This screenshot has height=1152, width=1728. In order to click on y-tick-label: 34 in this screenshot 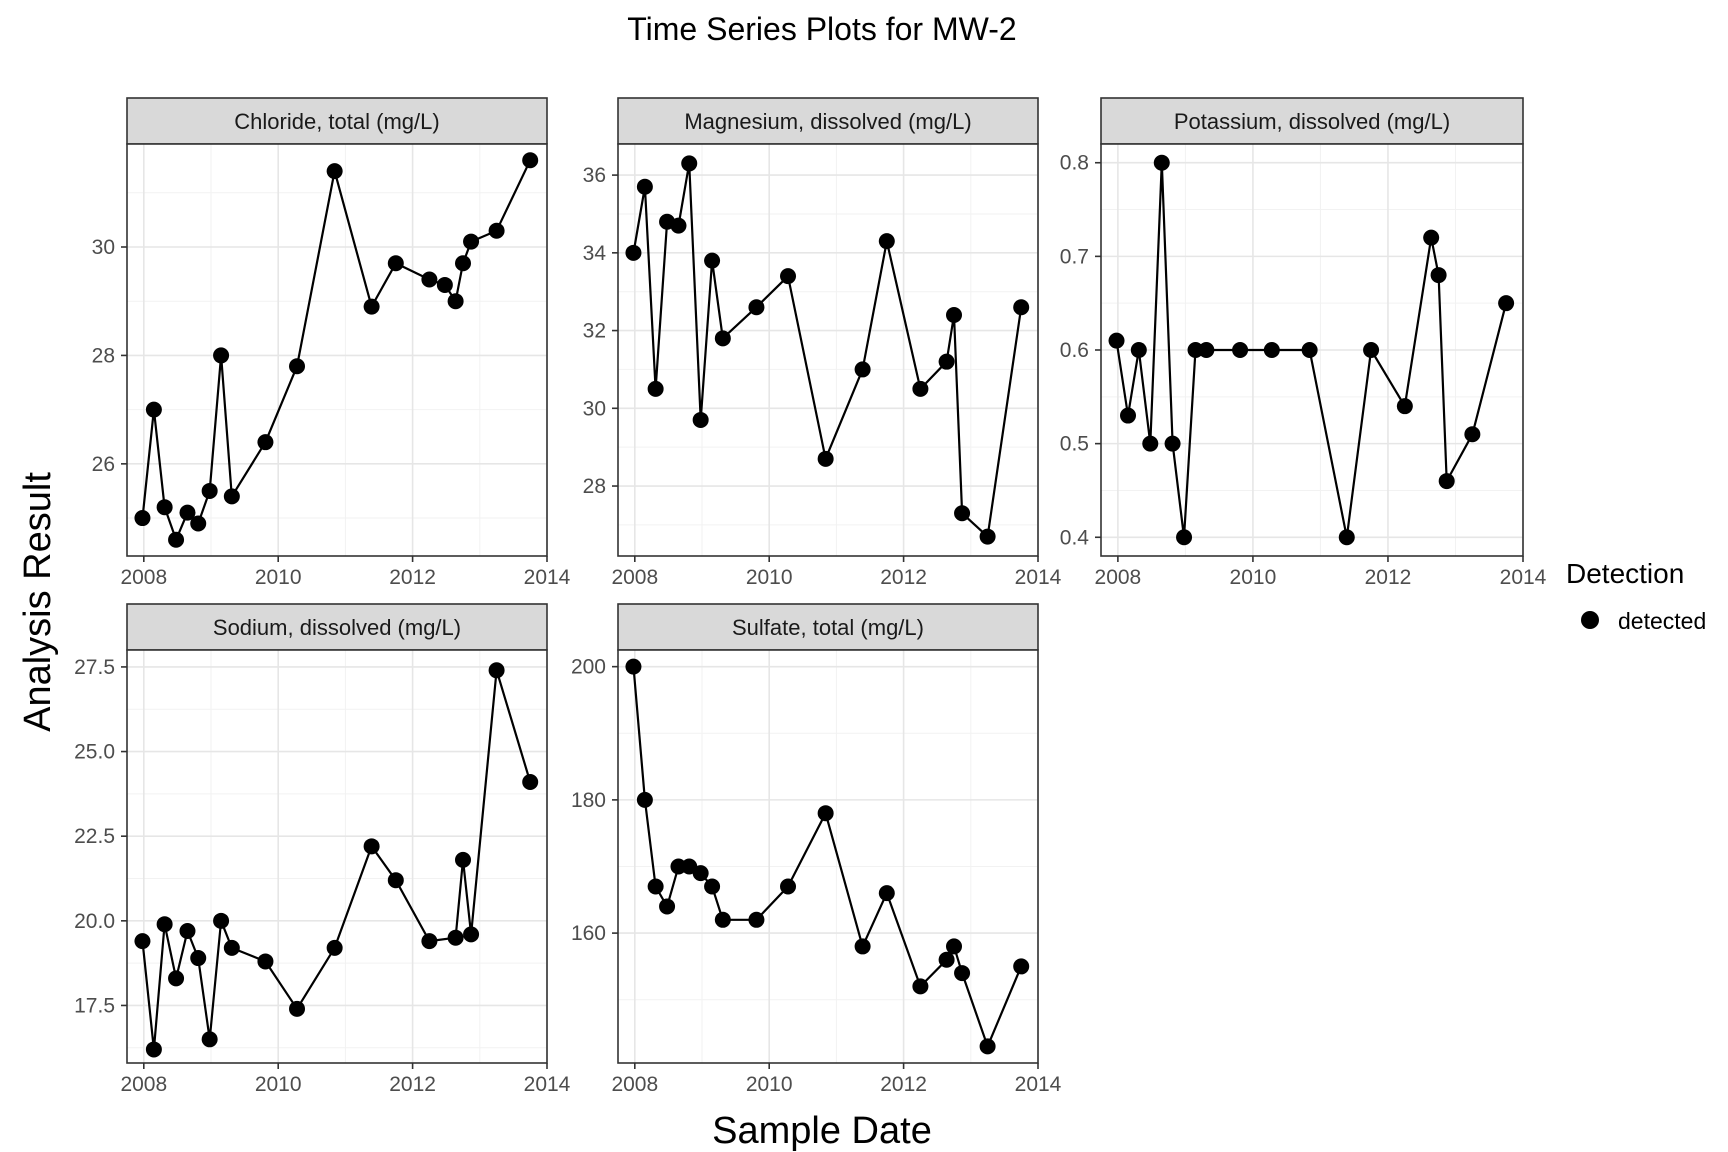, I will do `click(595, 253)`.